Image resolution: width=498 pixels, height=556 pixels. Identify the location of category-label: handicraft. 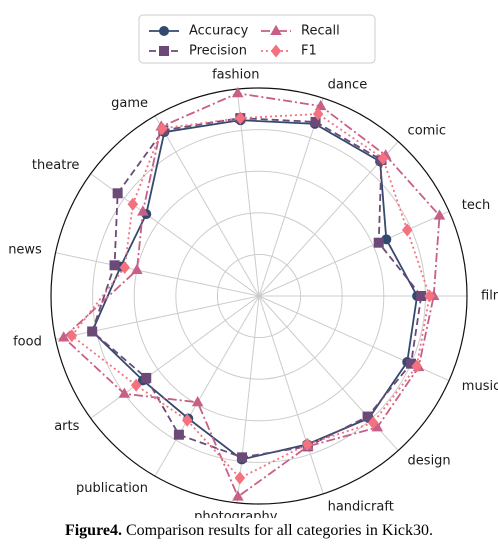
(361, 507).